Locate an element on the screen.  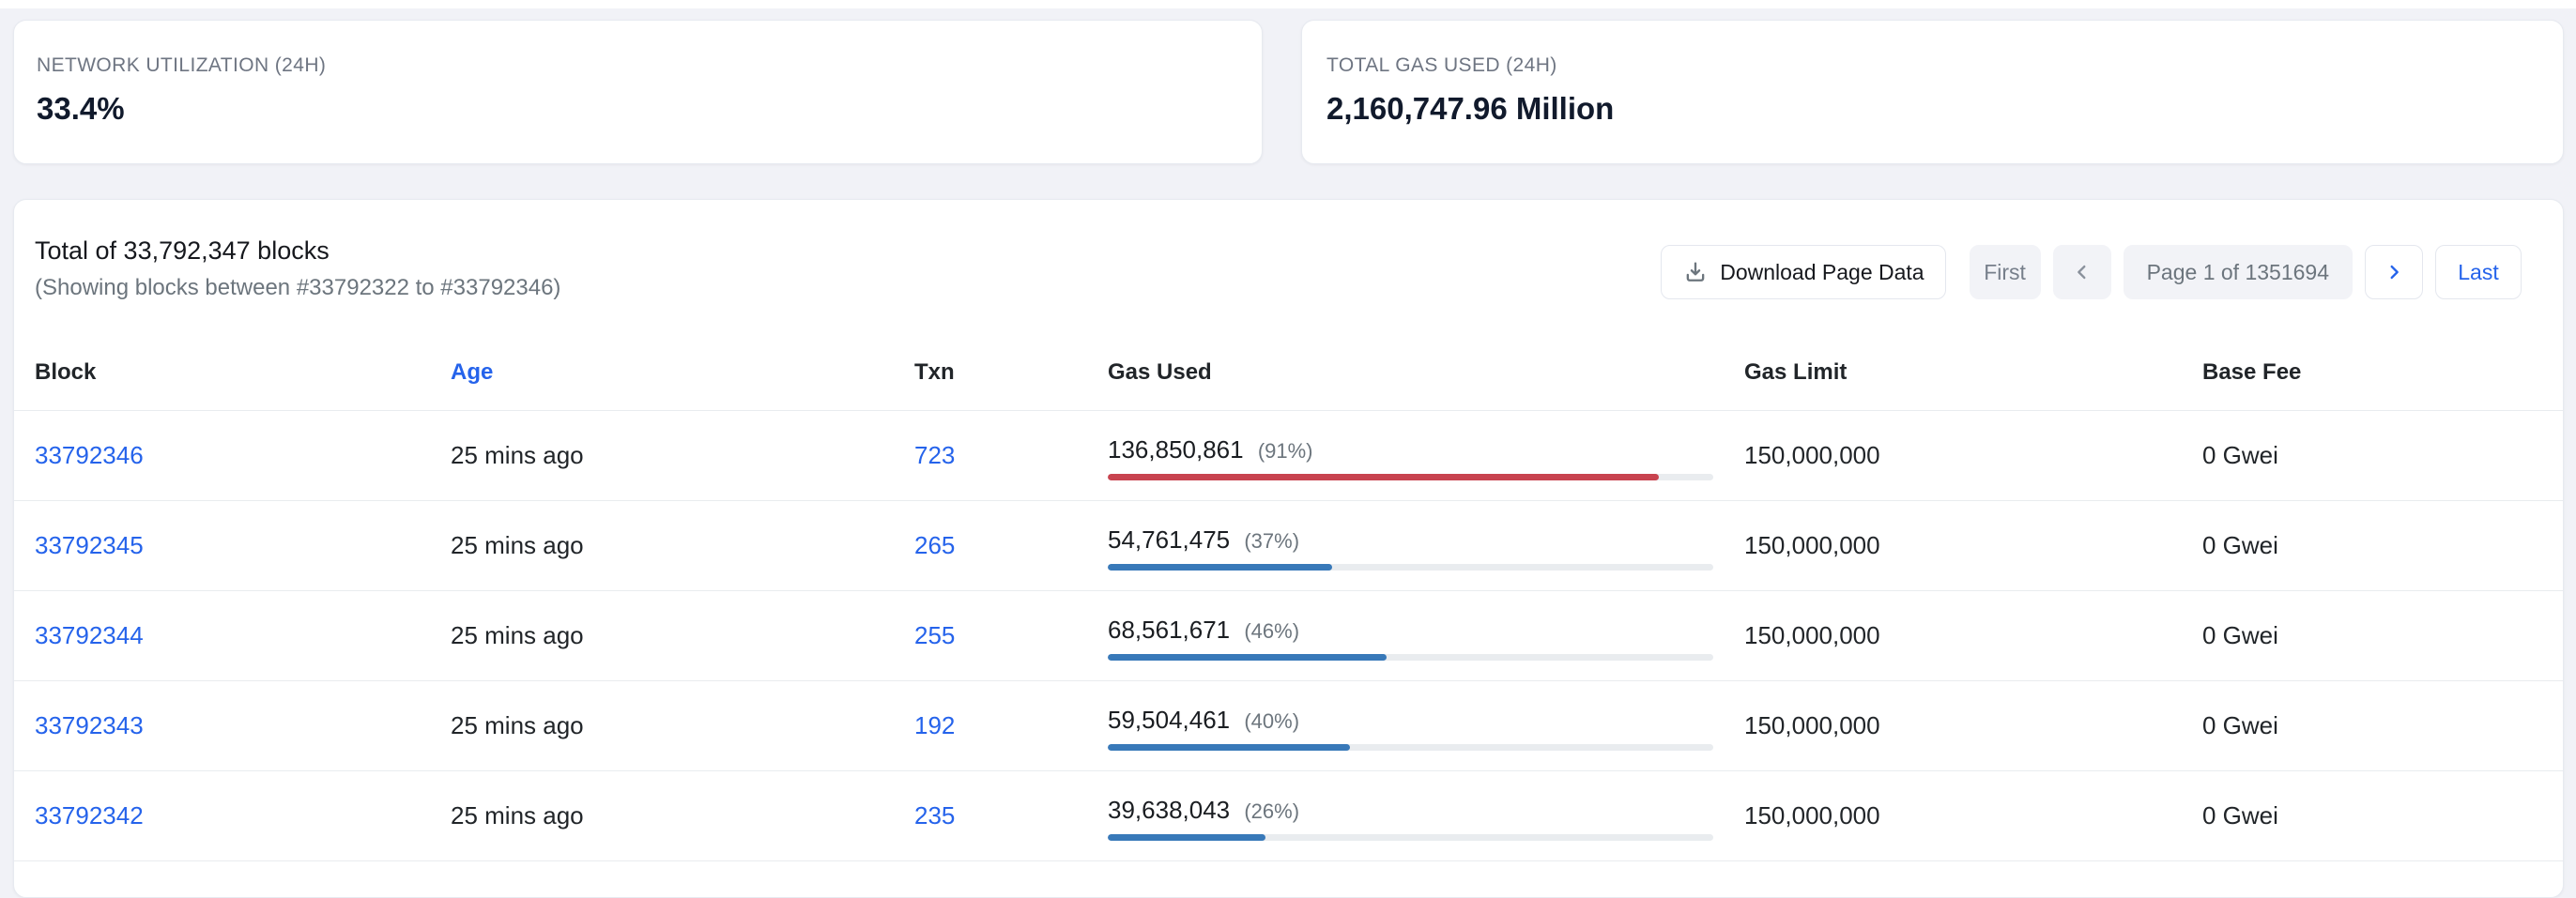
network-utilization-value: 33.4% is located at coordinates (81, 108).